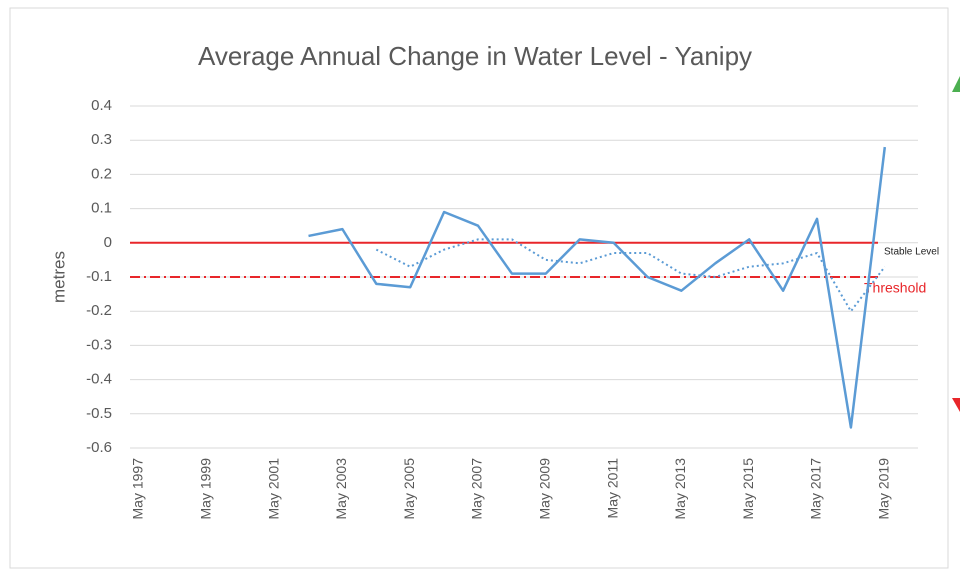  I want to click on y-tick-label: 0.2, so click(101, 173).